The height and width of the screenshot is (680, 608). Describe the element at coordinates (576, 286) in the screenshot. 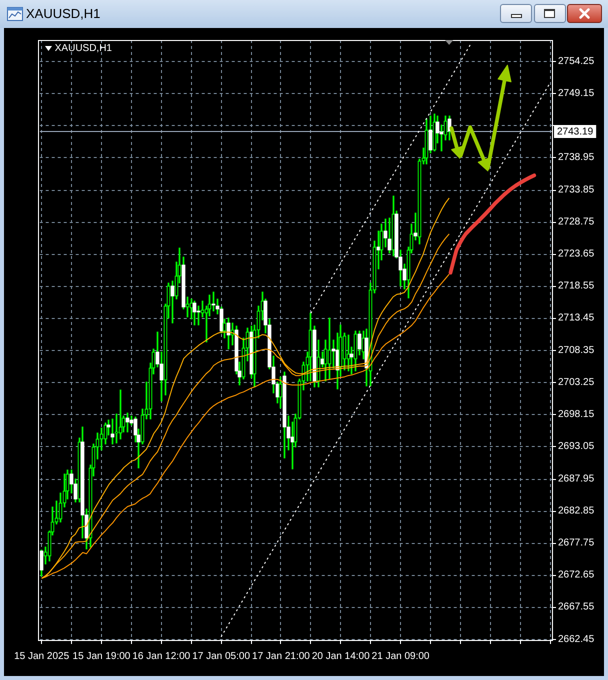

I see `y-tick-label: 2718.55` at that location.